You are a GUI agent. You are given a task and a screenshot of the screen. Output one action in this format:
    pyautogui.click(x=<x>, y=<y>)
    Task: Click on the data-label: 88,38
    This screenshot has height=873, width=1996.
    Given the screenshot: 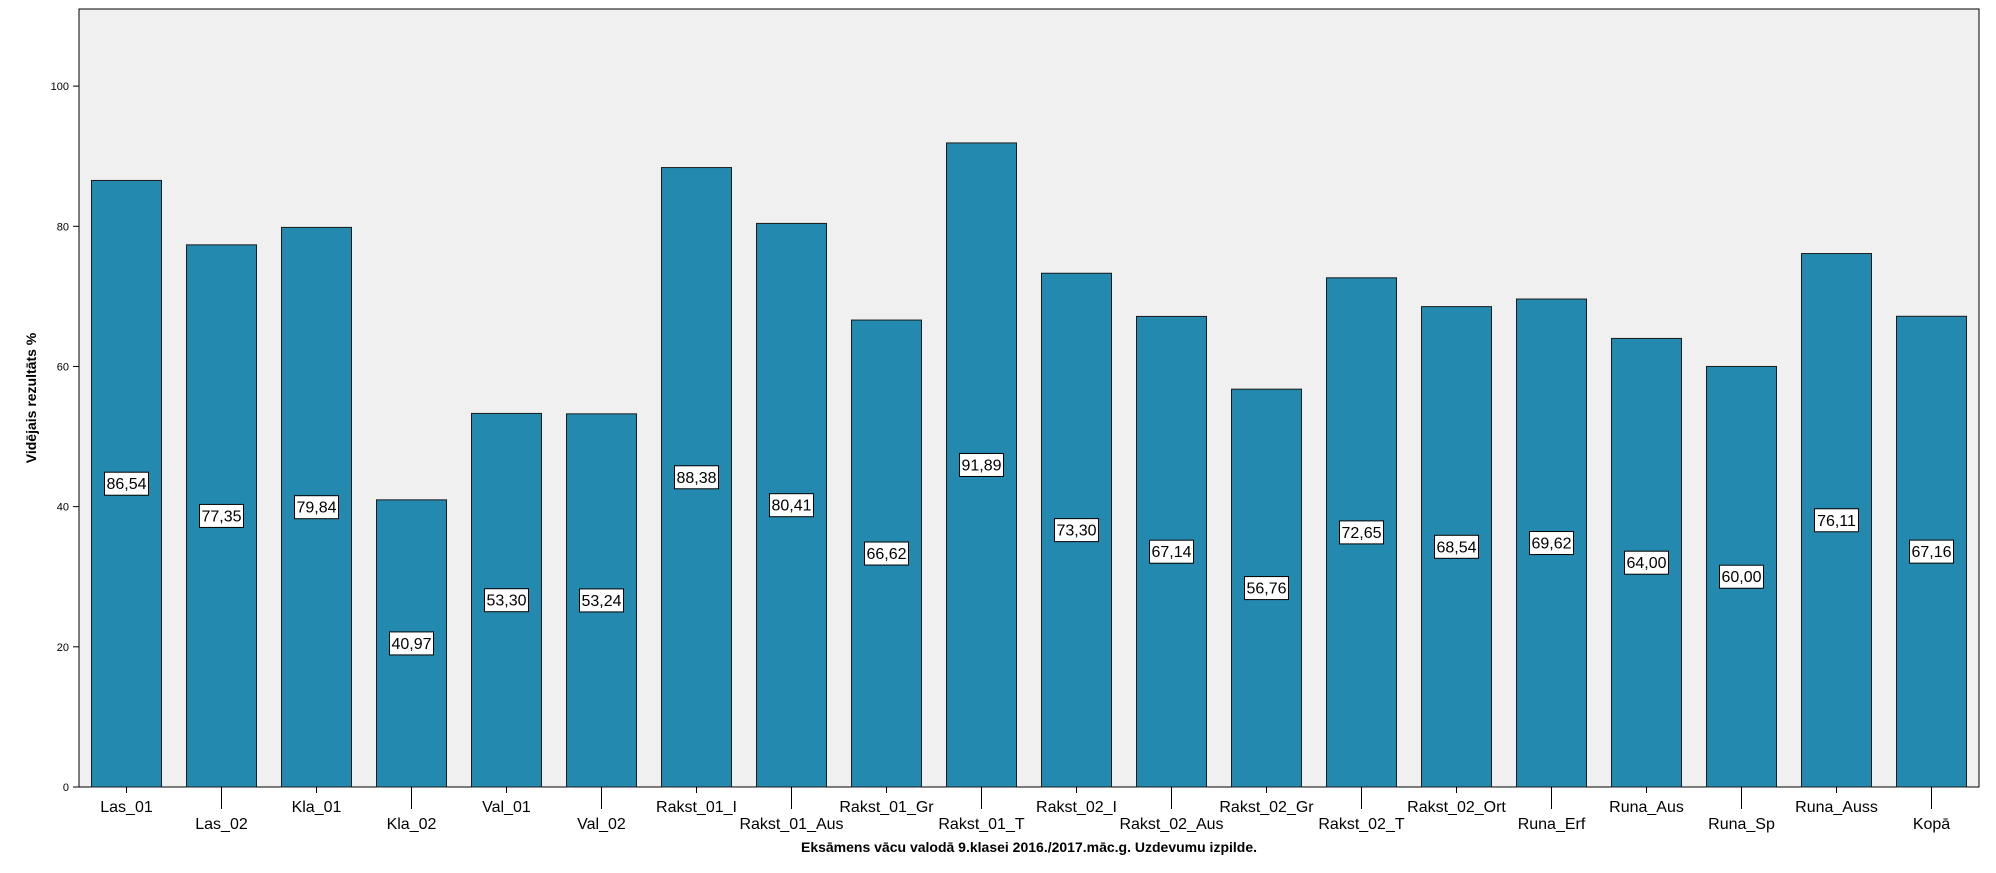 What is the action you would take?
    pyautogui.click(x=696, y=478)
    